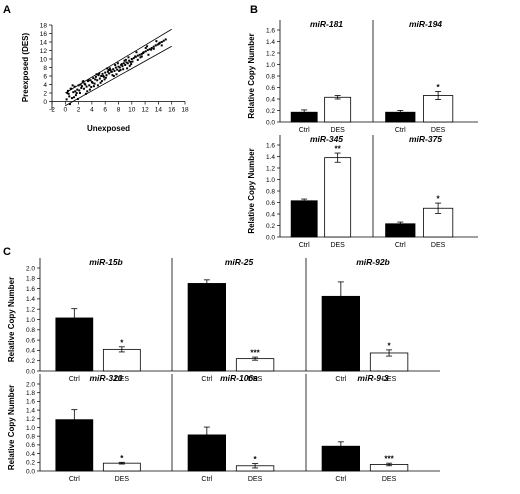 The image size is (520, 494). Describe the element at coordinates (372, 428) in the screenshot. I see `bar-panel: miR-9-3 Ctrl *** DES` at that location.